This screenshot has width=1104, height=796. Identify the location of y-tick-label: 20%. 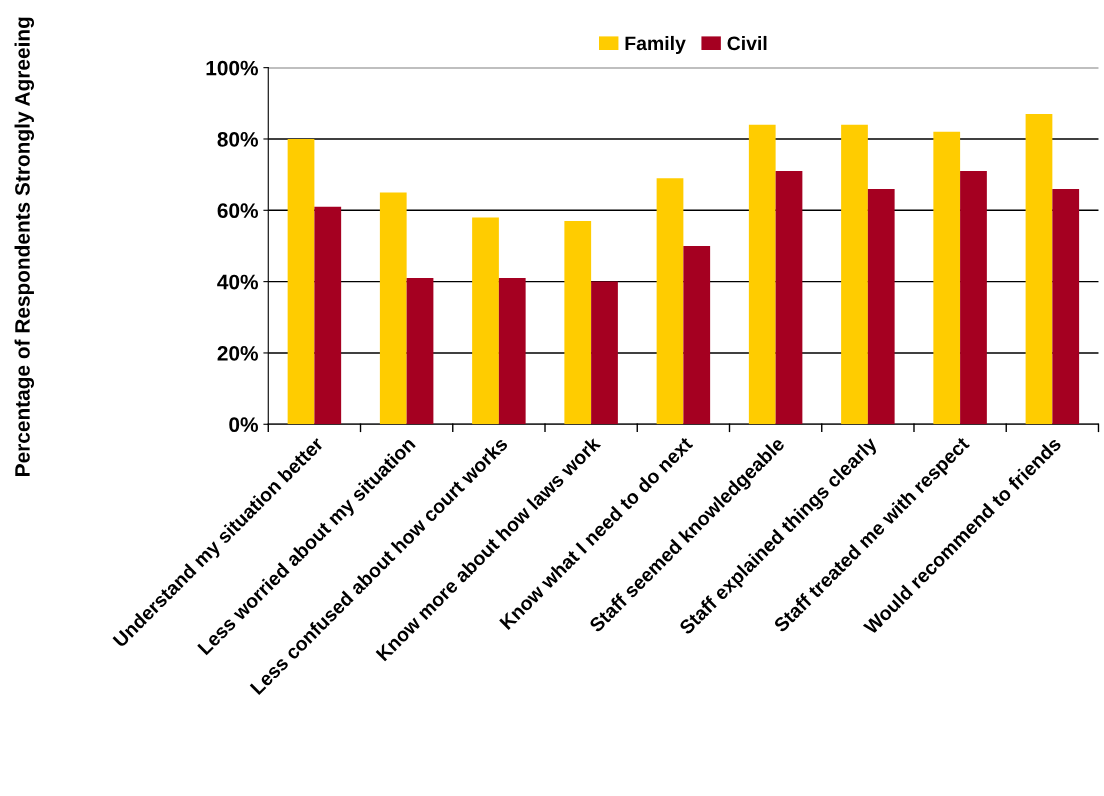
(237, 353).